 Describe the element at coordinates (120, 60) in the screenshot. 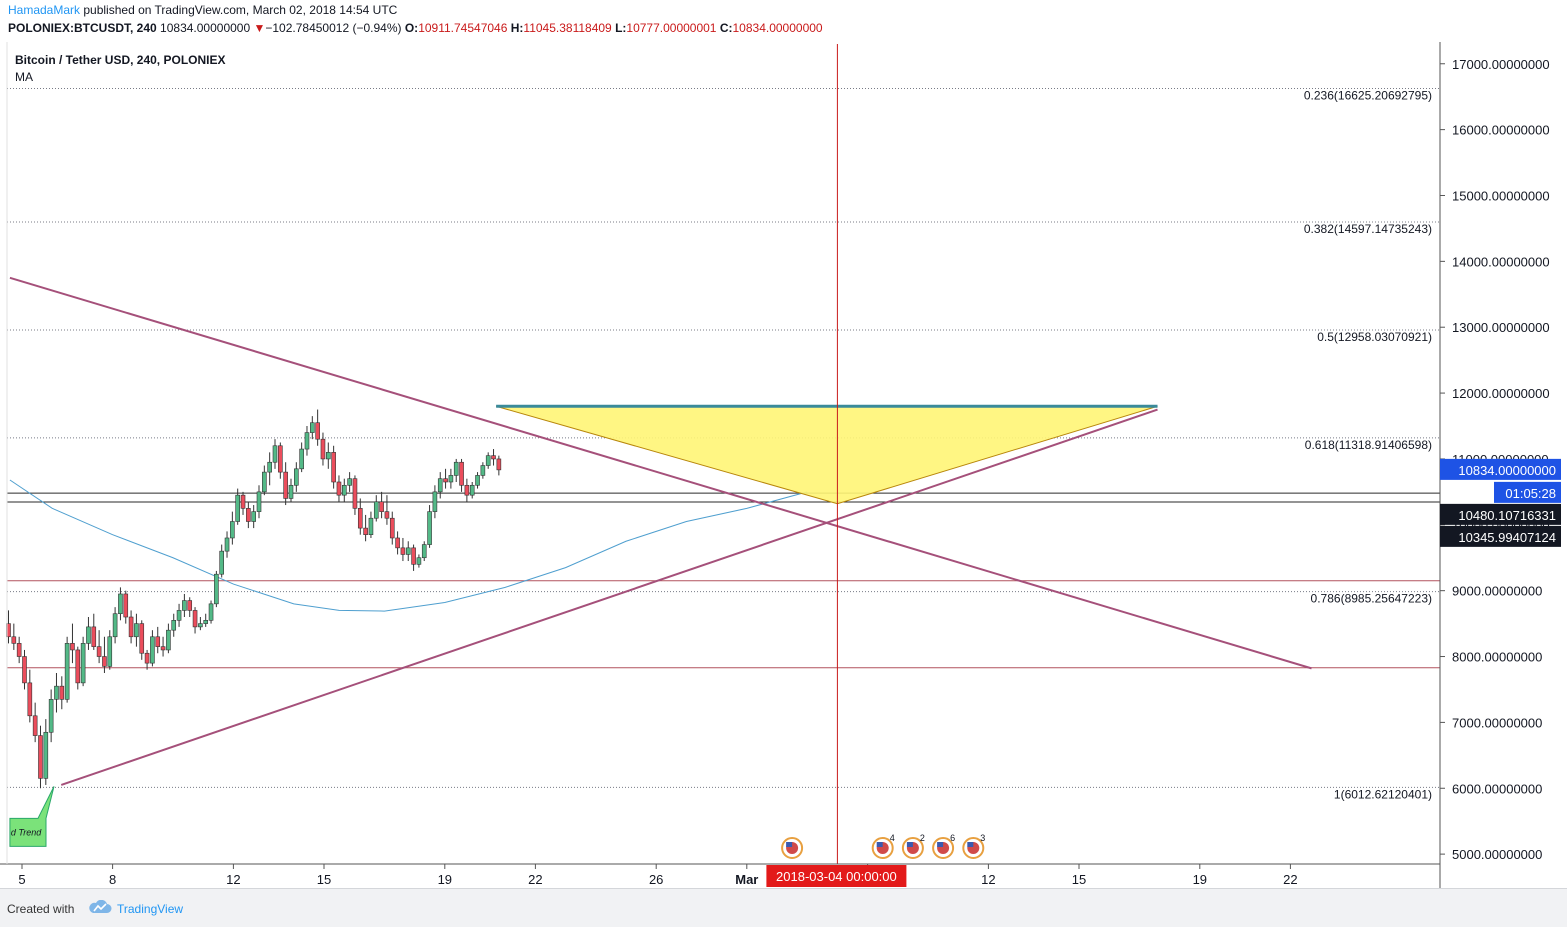

I see `chart-title: Bitcoin / Tether USD, 240, POLONIEX` at that location.